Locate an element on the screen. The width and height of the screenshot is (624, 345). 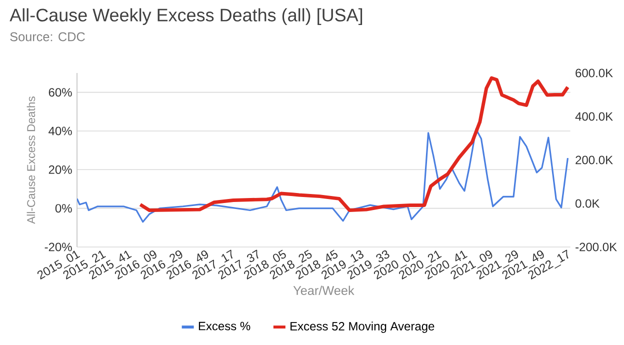
y-tick-label: 40% is located at coordinates (60, 131).